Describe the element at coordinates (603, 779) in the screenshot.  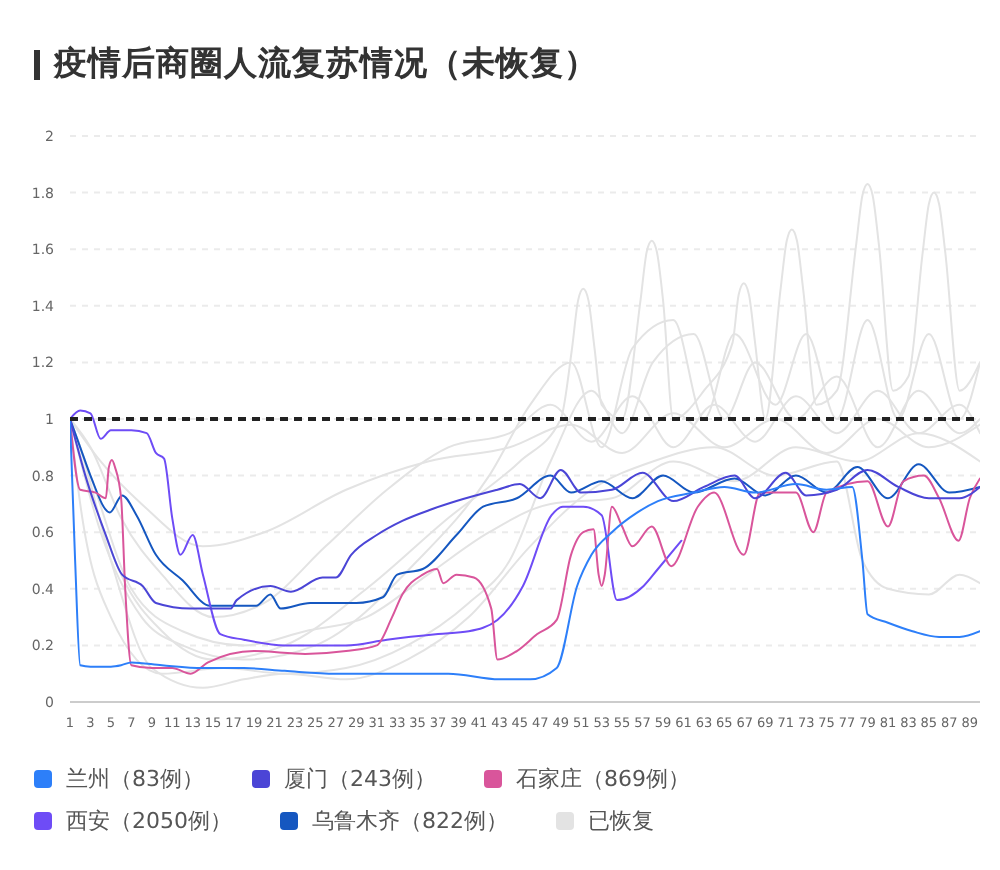
I see `legend-label: 石家庄（869例）` at that location.